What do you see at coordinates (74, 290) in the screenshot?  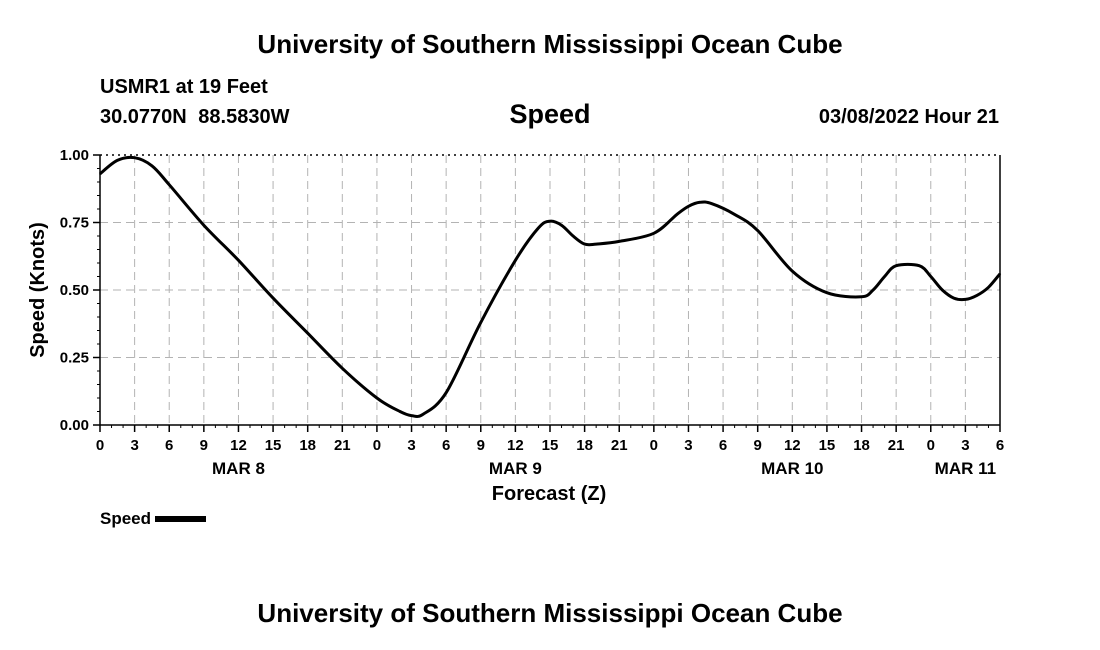 I see `y-tick-label: 0.50` at bounding box center [74, 290].